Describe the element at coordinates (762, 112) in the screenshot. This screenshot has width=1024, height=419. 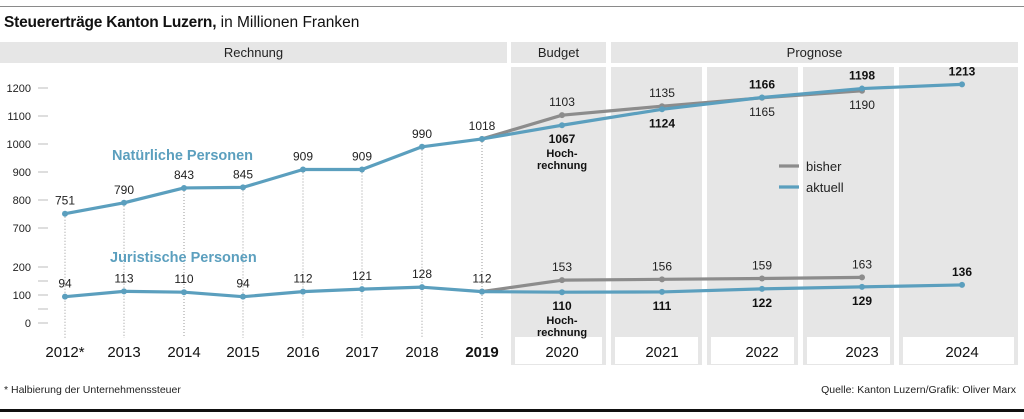
I see `value-label-bisher-0-2022: 1165` at that location.